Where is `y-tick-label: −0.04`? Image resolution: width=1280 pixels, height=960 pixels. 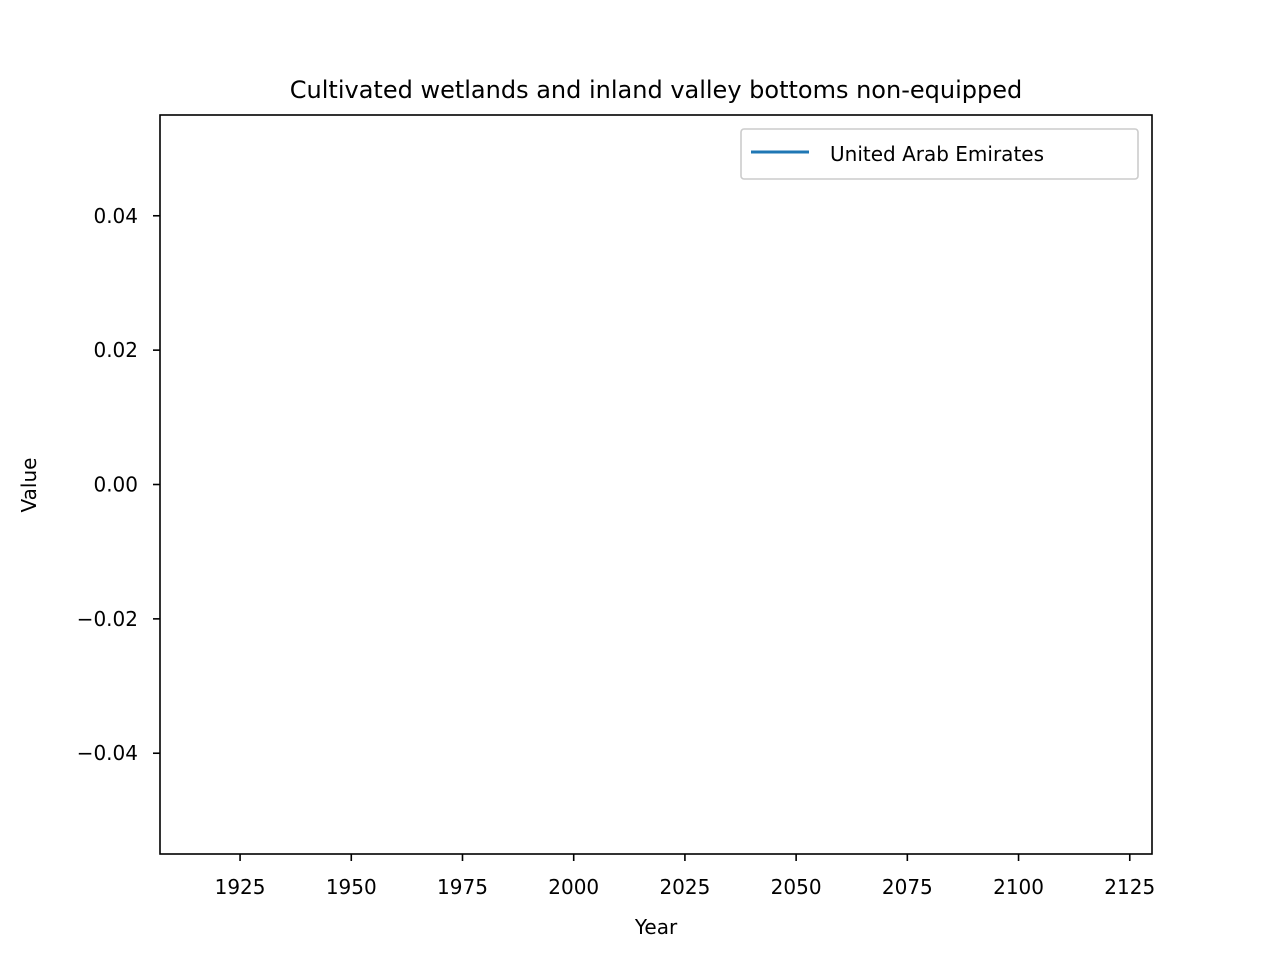 y-tick-label: −0.04 is located at coordinates (107, 753).